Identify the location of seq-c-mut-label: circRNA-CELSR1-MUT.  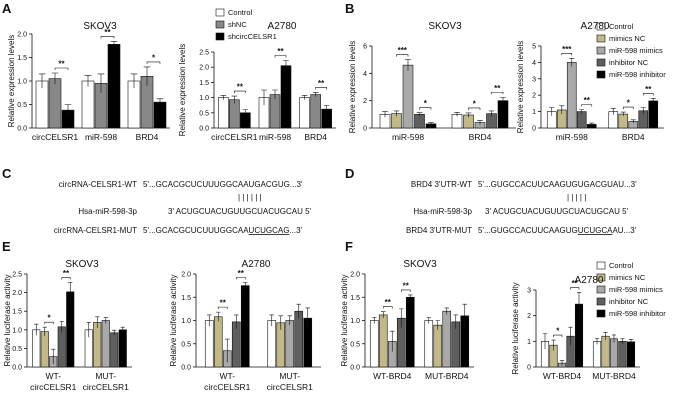
(95, 230).